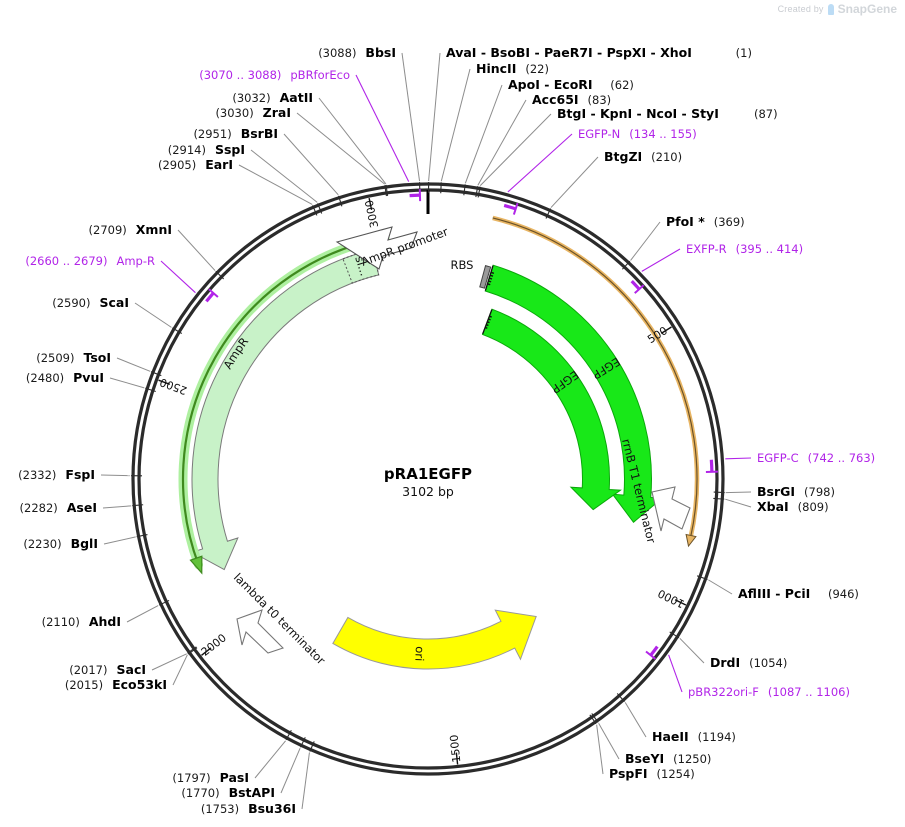 This screenshot has width=905, height=827. What do you see at coordinates (81, 621) in the screenshot?
I see `enzyme-site-label: AhdI (2110)` at bounding box center [81, 621].